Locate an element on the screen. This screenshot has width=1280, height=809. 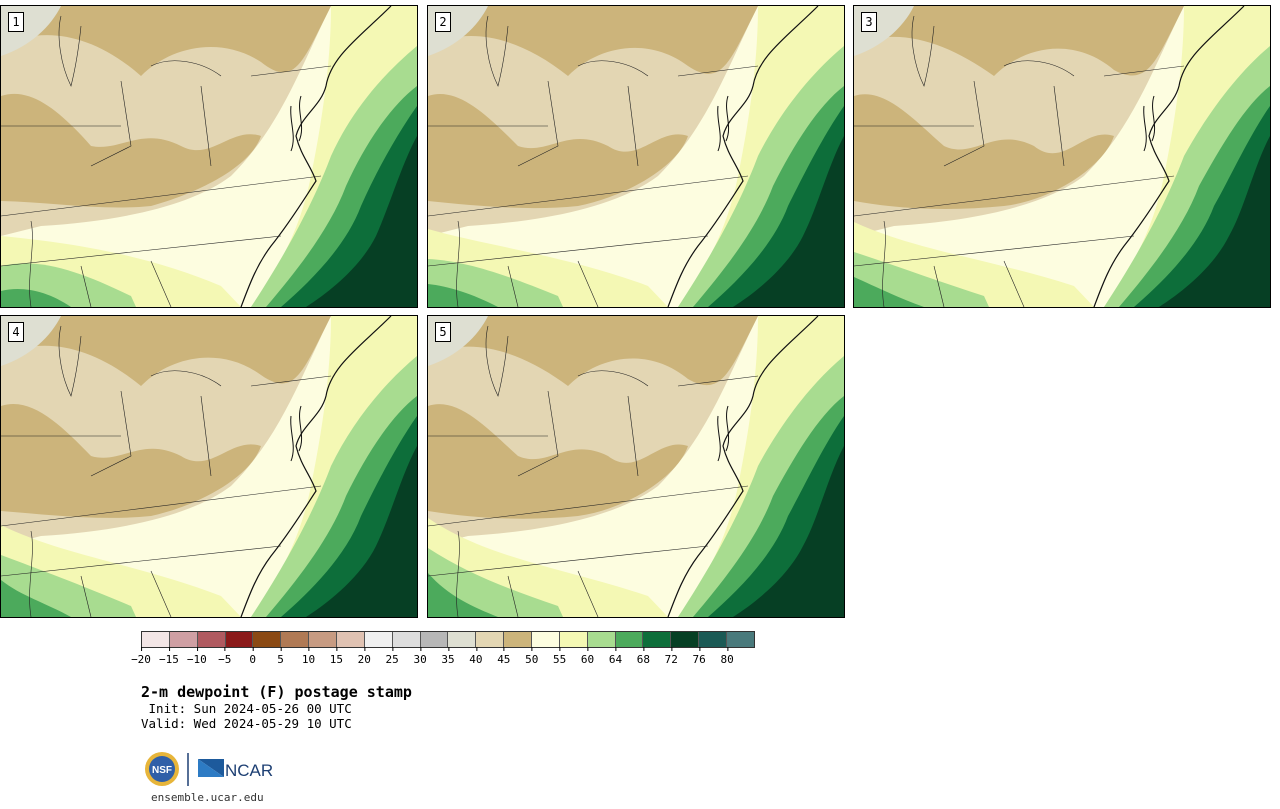
colorbar-tick: 10 is located at coordinates (308, 656).